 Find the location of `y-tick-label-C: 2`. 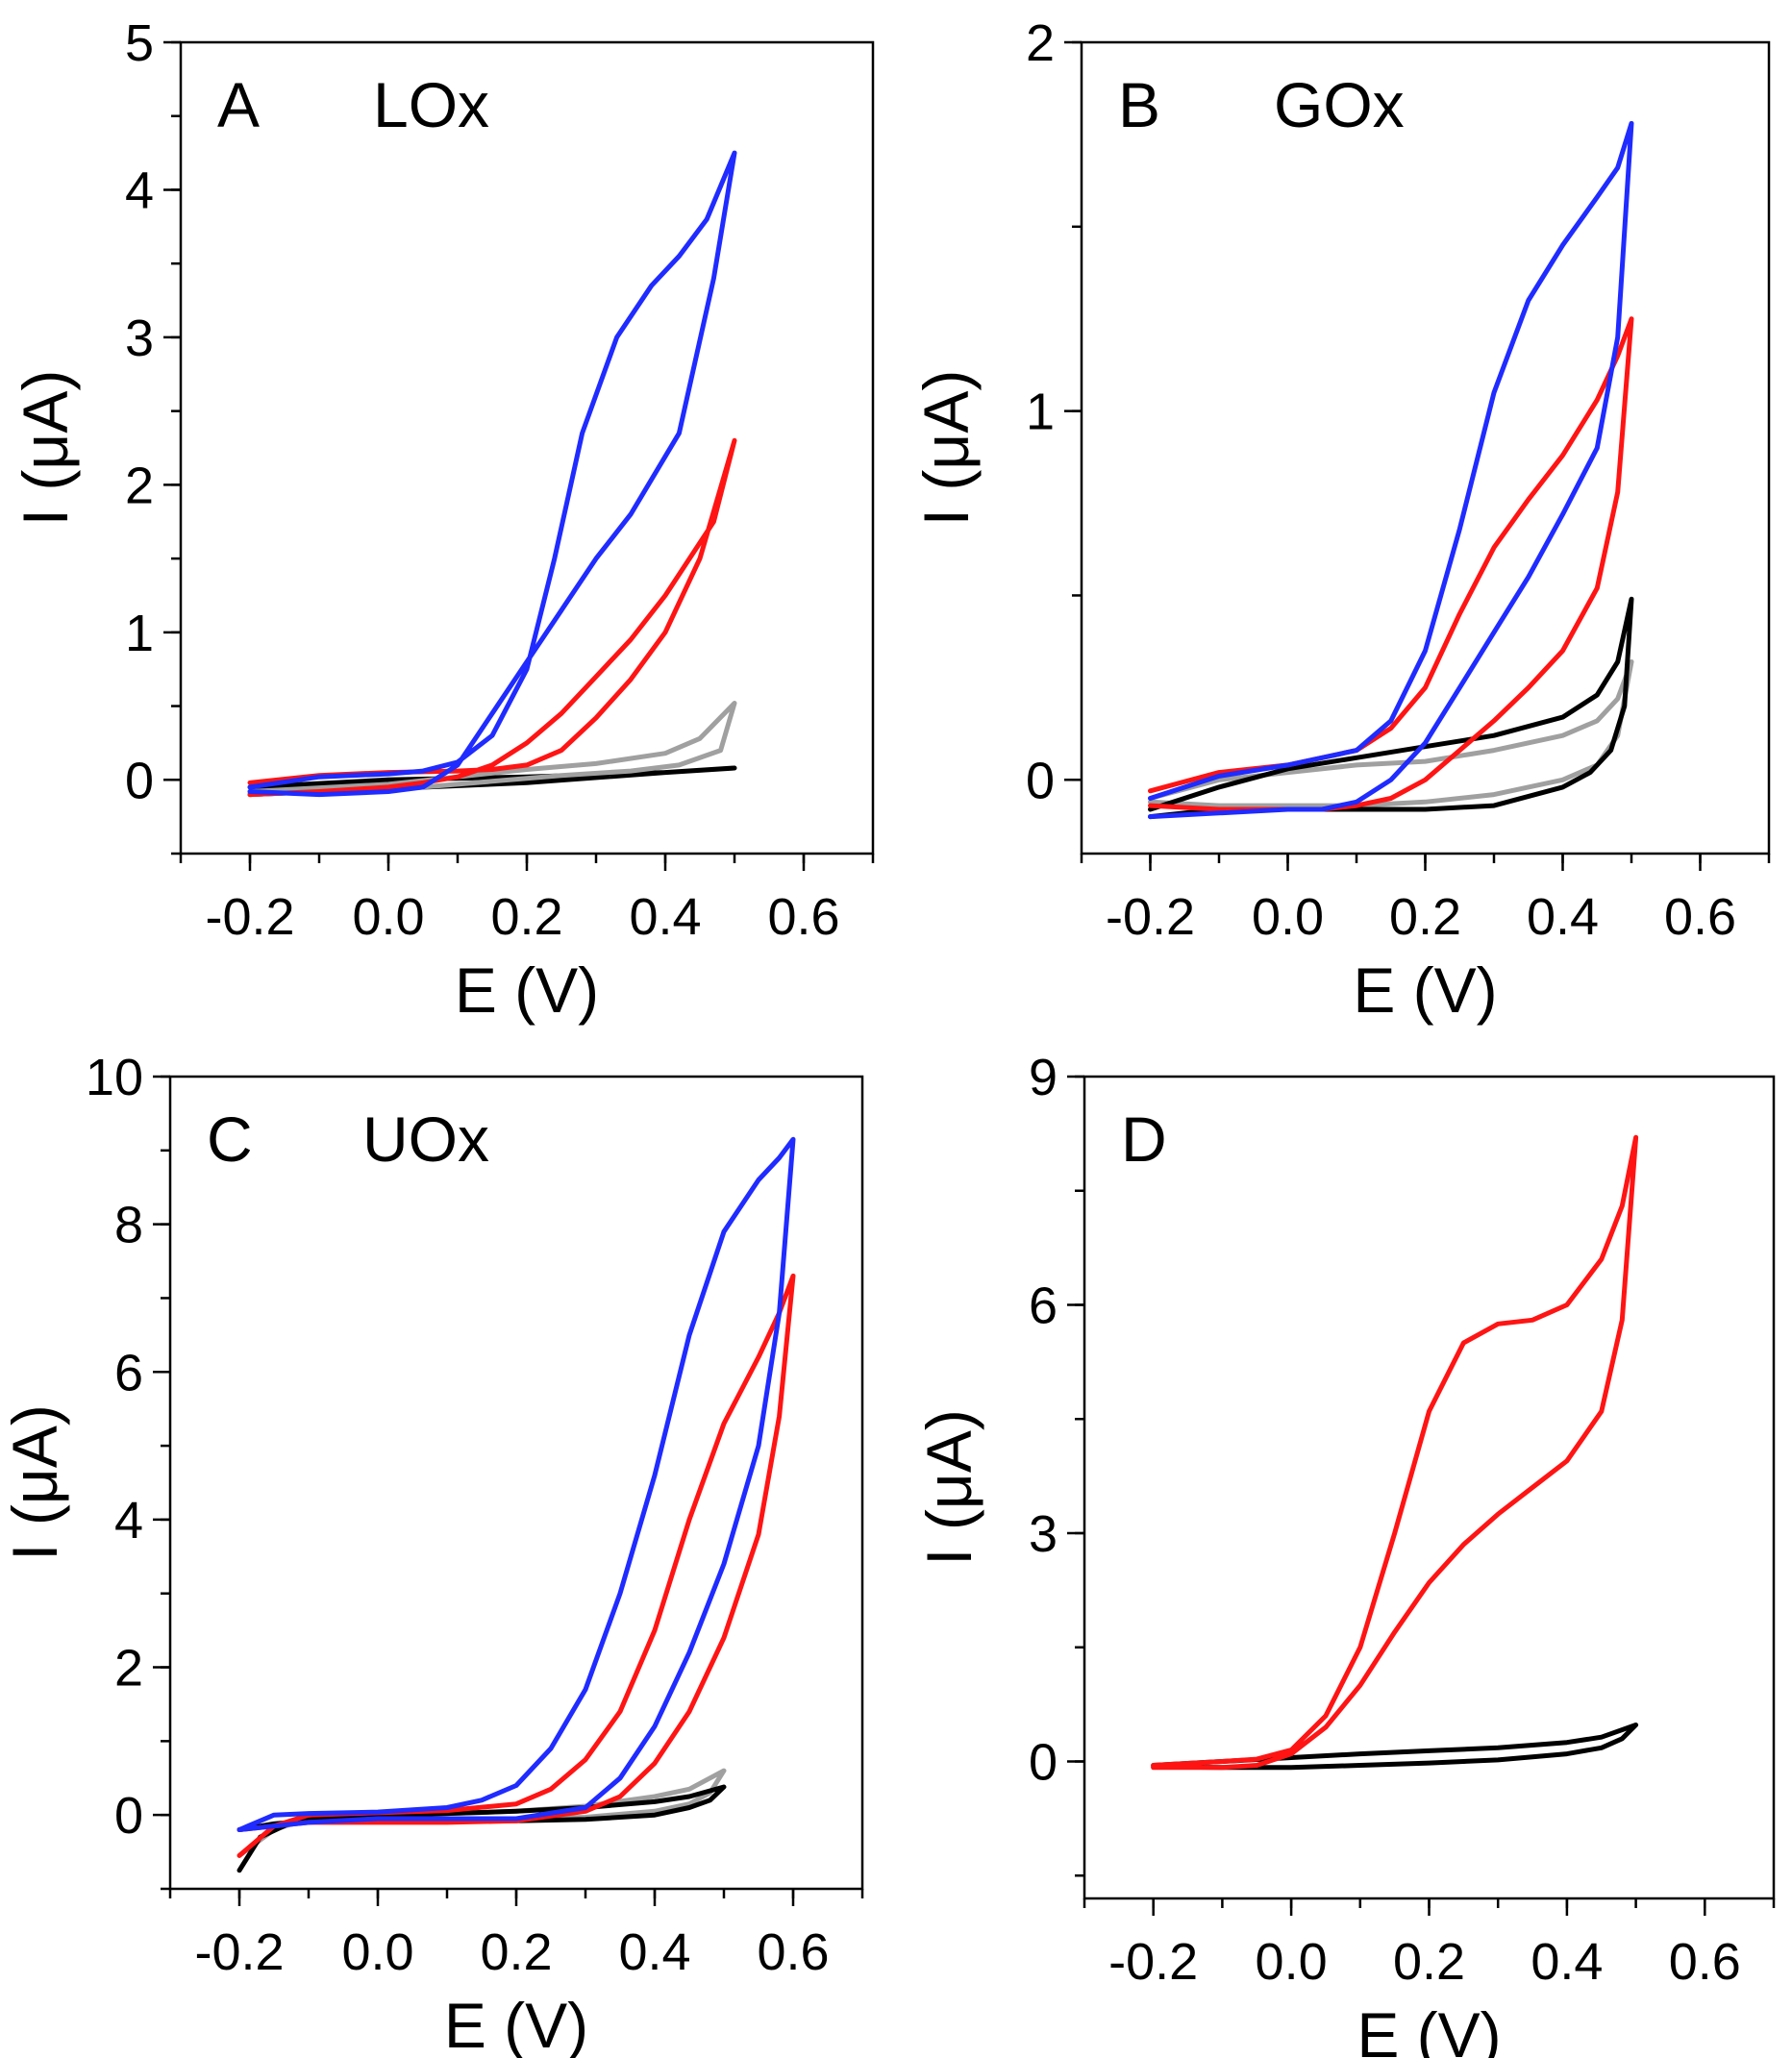

y-tick-label-C: 2 is located at coordinates (128, 1669).